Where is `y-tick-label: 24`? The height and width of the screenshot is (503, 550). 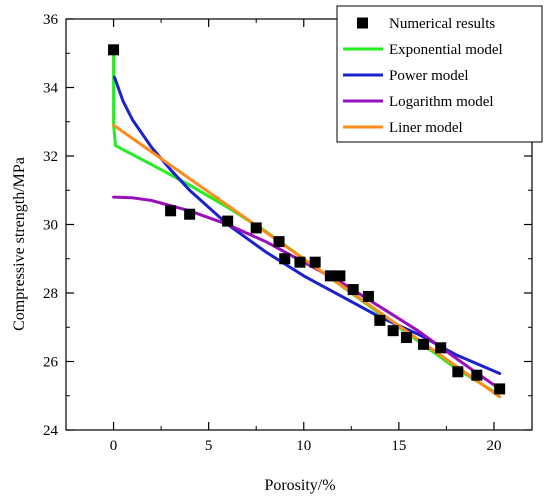
y-tick-label: 24 is located at coordinates (51, 431).